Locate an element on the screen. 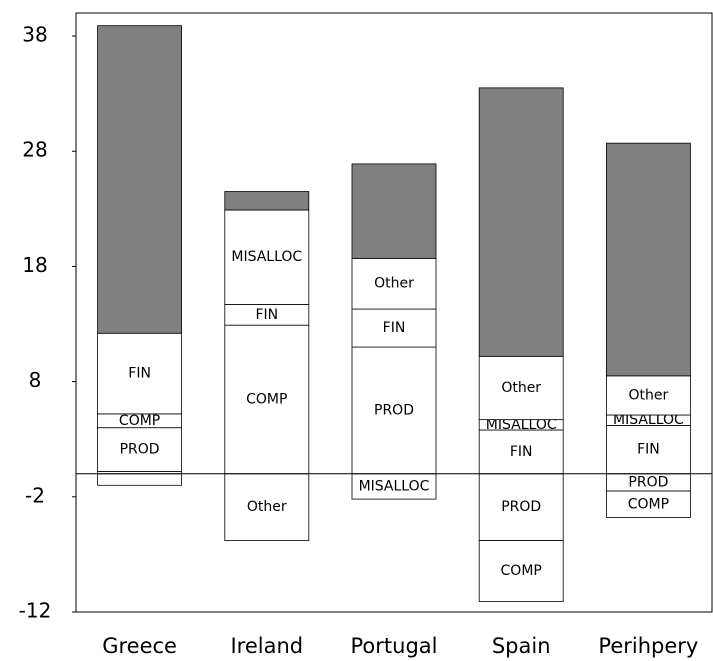 Image resolution: width=713 pixels, height=661 pixels. x-tick-label: Portugal is located at coordinates (394, 646).